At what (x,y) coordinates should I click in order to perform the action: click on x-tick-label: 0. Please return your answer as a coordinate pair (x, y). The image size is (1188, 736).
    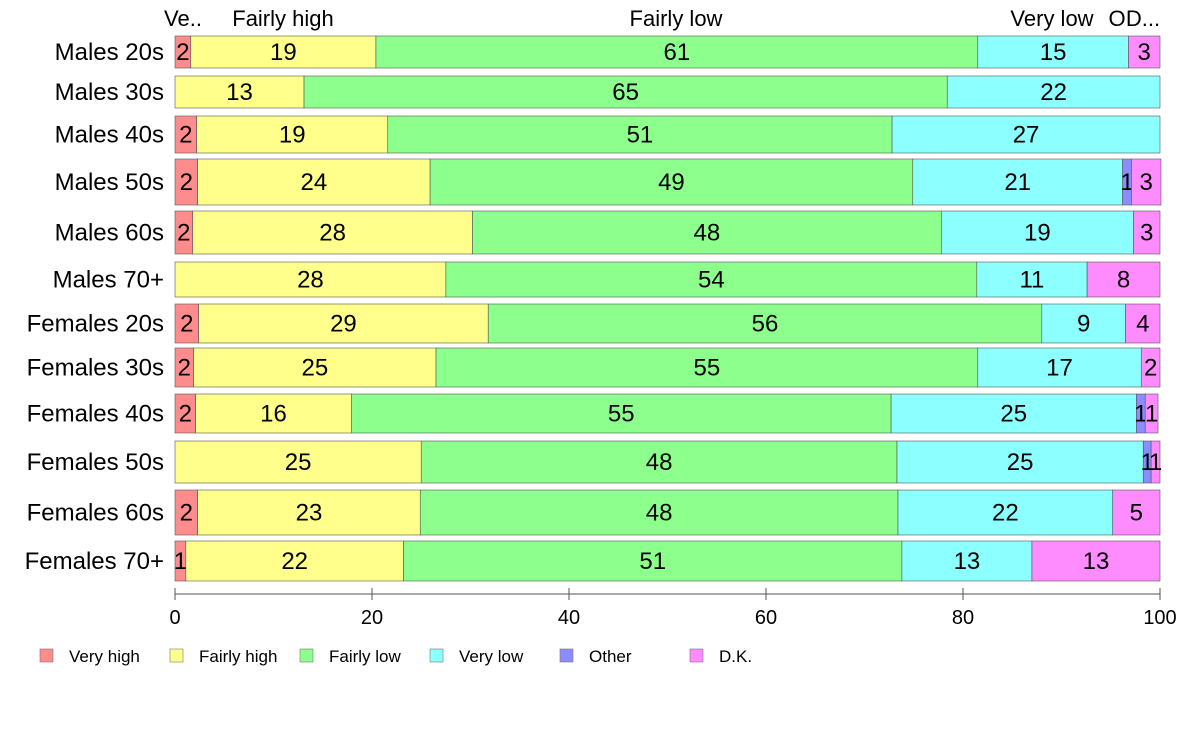
    Looking at the image, I should click on (174, 618).